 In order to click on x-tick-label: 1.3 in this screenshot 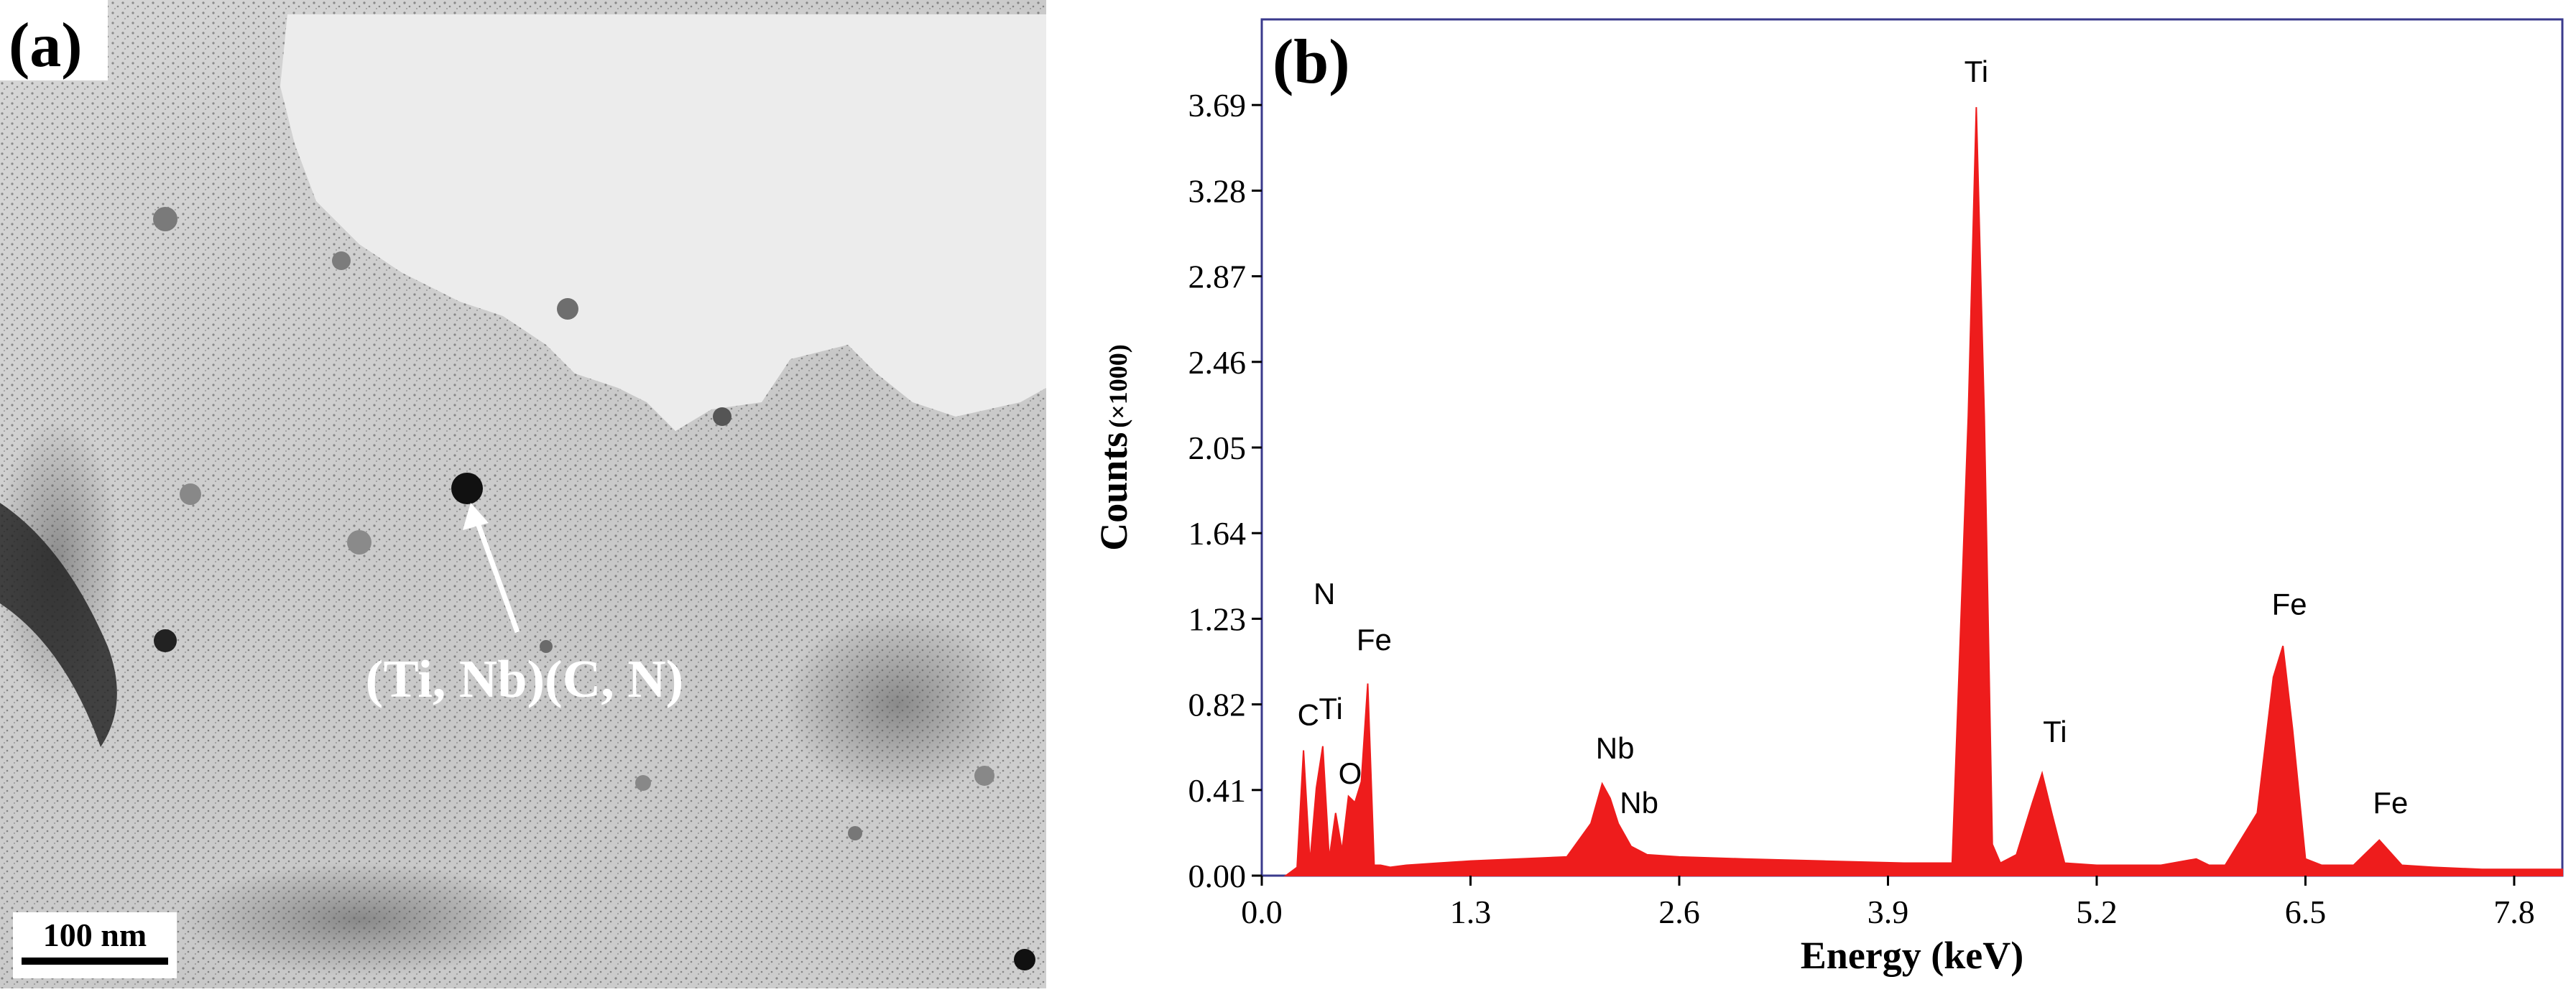, I will do `click(1471, 912)`.